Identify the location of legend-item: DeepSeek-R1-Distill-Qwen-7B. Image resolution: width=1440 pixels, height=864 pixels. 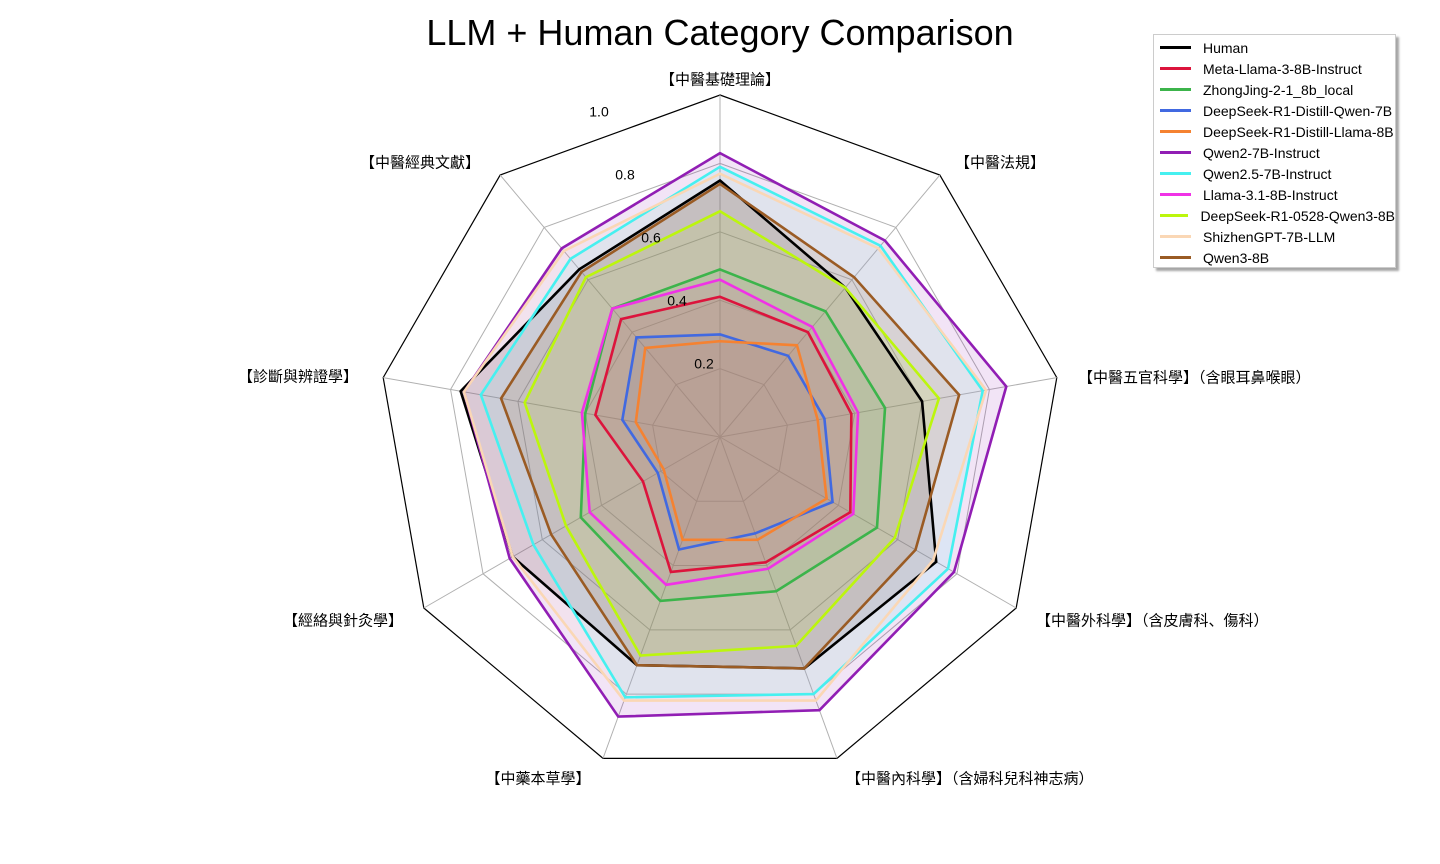
(1277, 110).